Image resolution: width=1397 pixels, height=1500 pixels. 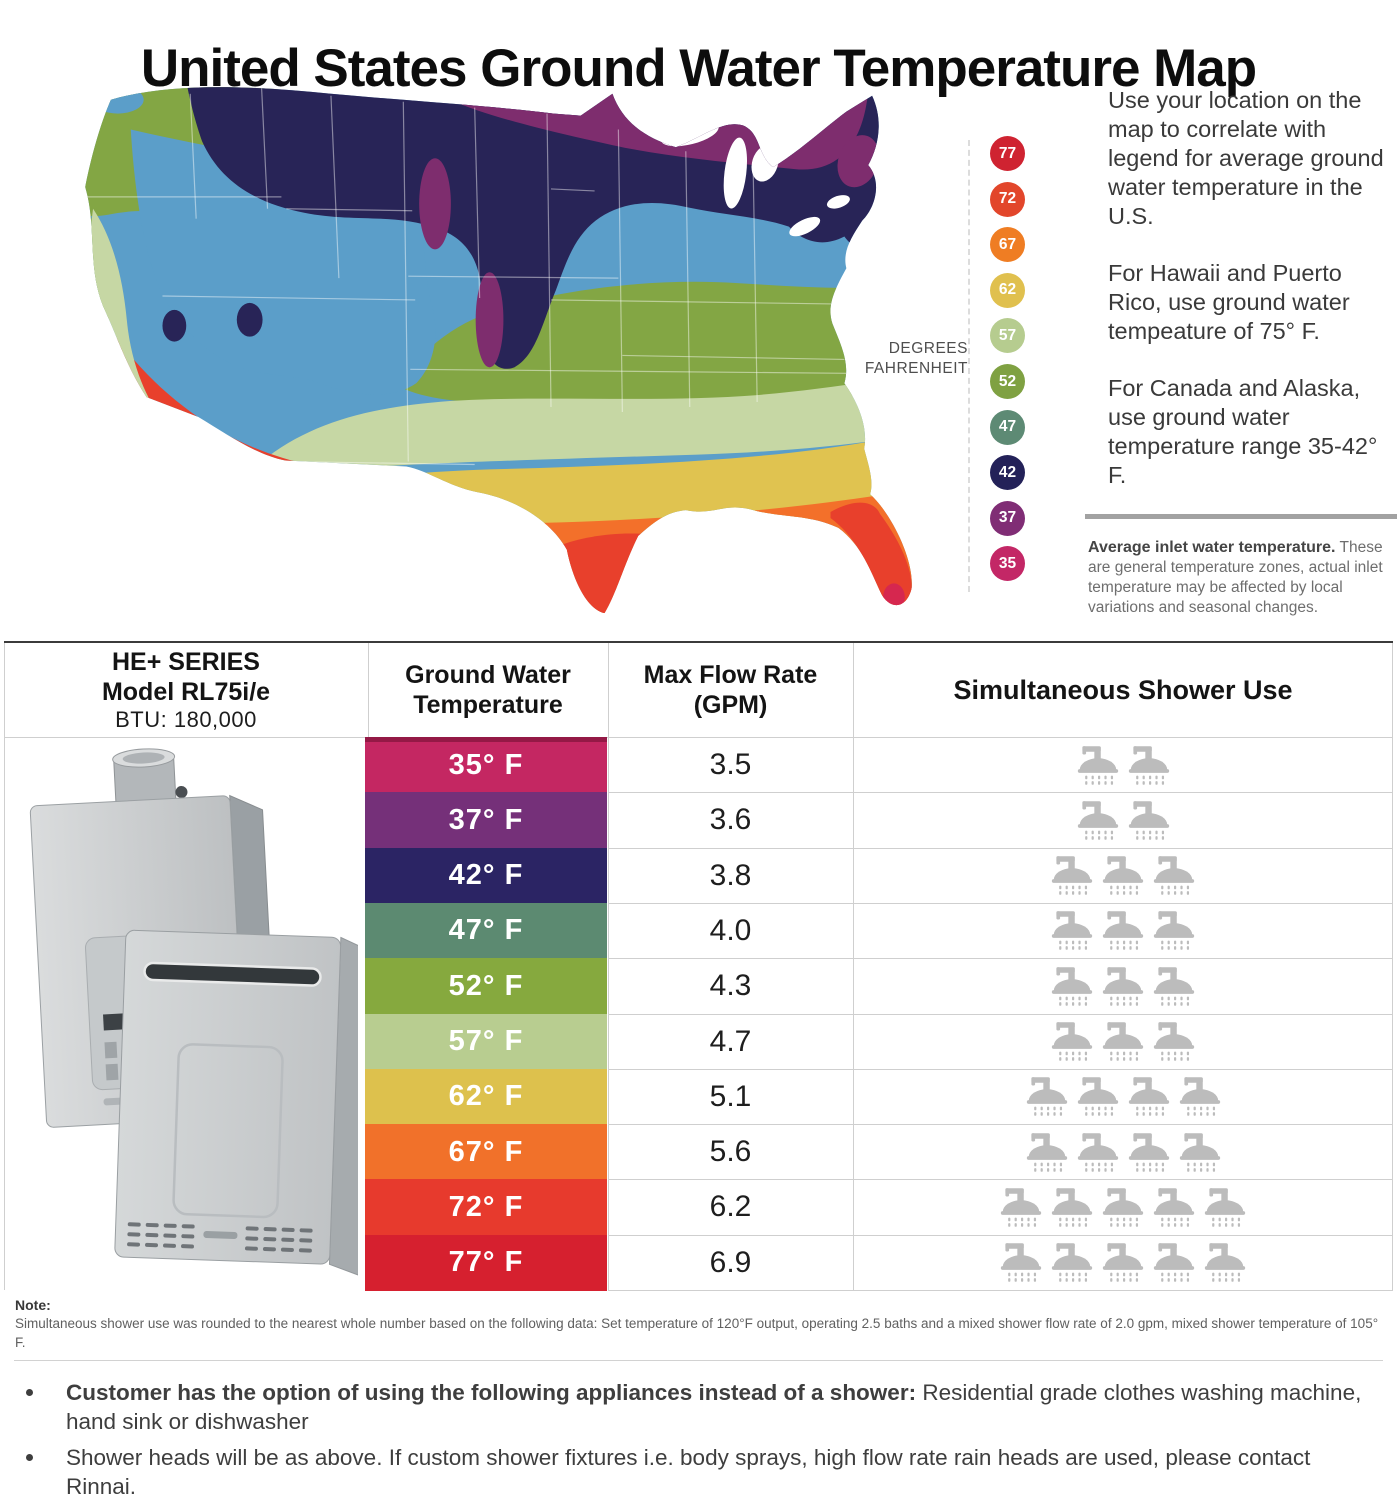 I want to click on legend-badge-42: 42, so click(x=1007, y=473).